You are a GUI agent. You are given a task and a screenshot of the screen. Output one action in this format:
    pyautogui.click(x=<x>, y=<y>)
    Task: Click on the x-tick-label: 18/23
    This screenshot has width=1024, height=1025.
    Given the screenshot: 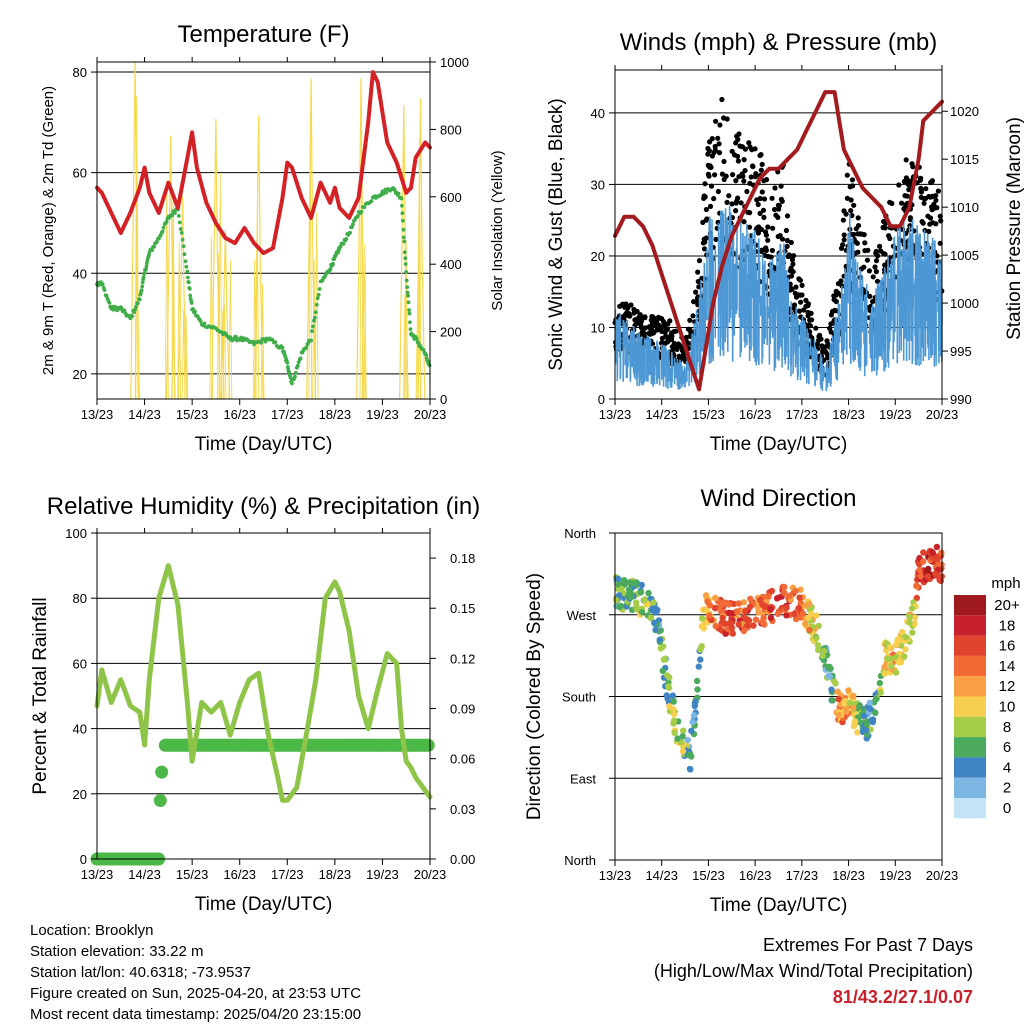 What is the action you would take?
    pyautogui.click(x=335, y=414)
    